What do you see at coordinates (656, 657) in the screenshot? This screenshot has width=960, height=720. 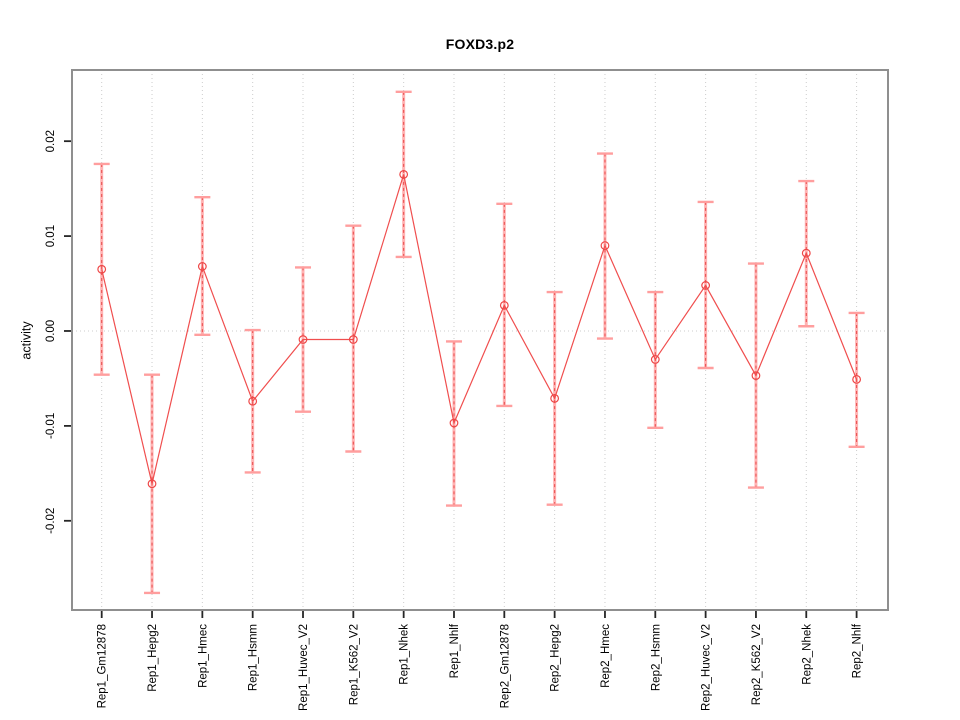 I see `x-tick-label: Rep2_Hsmm` at bounding box center [656, 657].